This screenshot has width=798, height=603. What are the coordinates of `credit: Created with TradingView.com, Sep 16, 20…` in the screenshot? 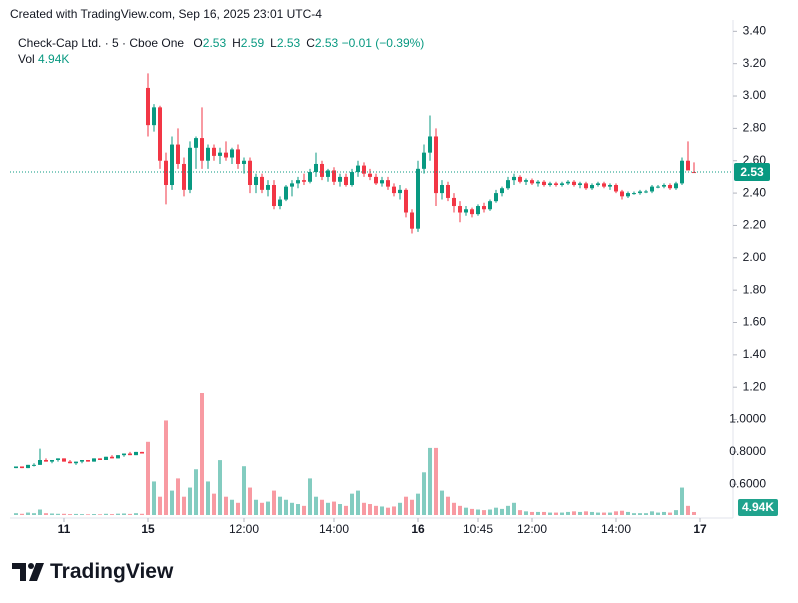 It's located at (166, 14).